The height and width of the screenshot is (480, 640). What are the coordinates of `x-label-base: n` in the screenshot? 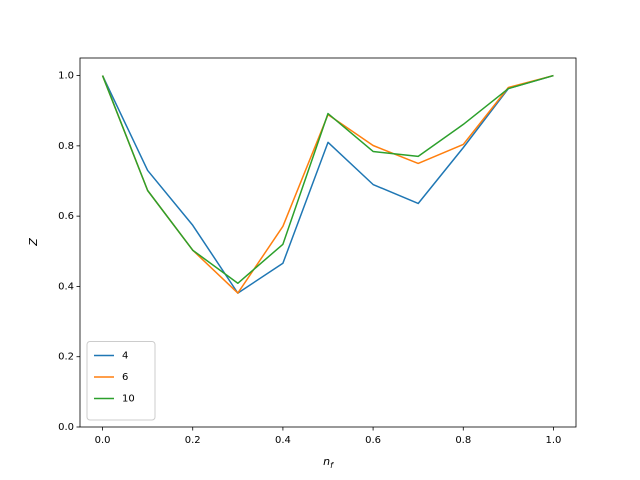 It's located at (326, 461).